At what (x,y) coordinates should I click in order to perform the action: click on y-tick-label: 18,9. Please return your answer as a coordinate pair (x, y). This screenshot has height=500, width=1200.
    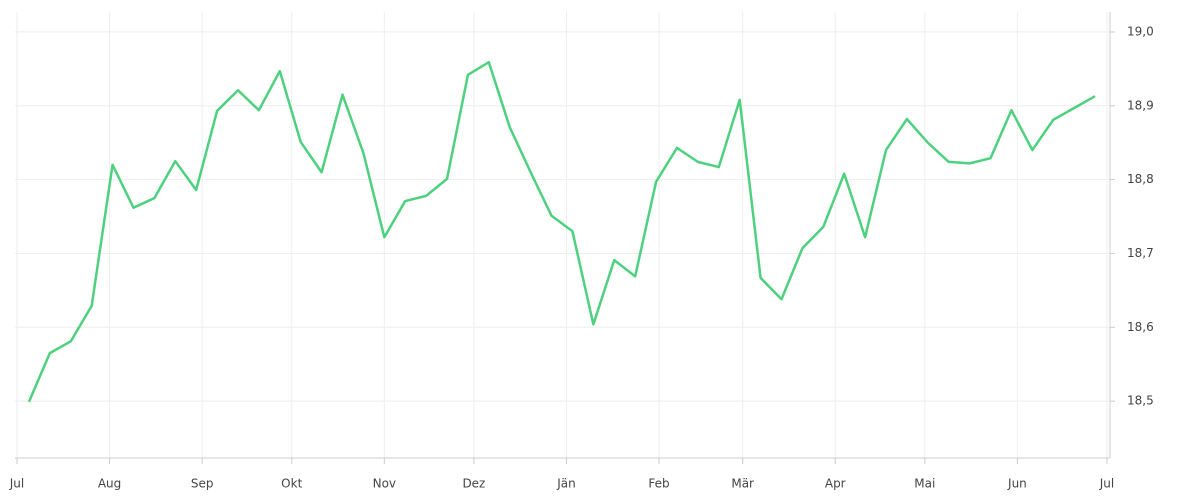
    Looking at the image, I should click on (1140, 105).